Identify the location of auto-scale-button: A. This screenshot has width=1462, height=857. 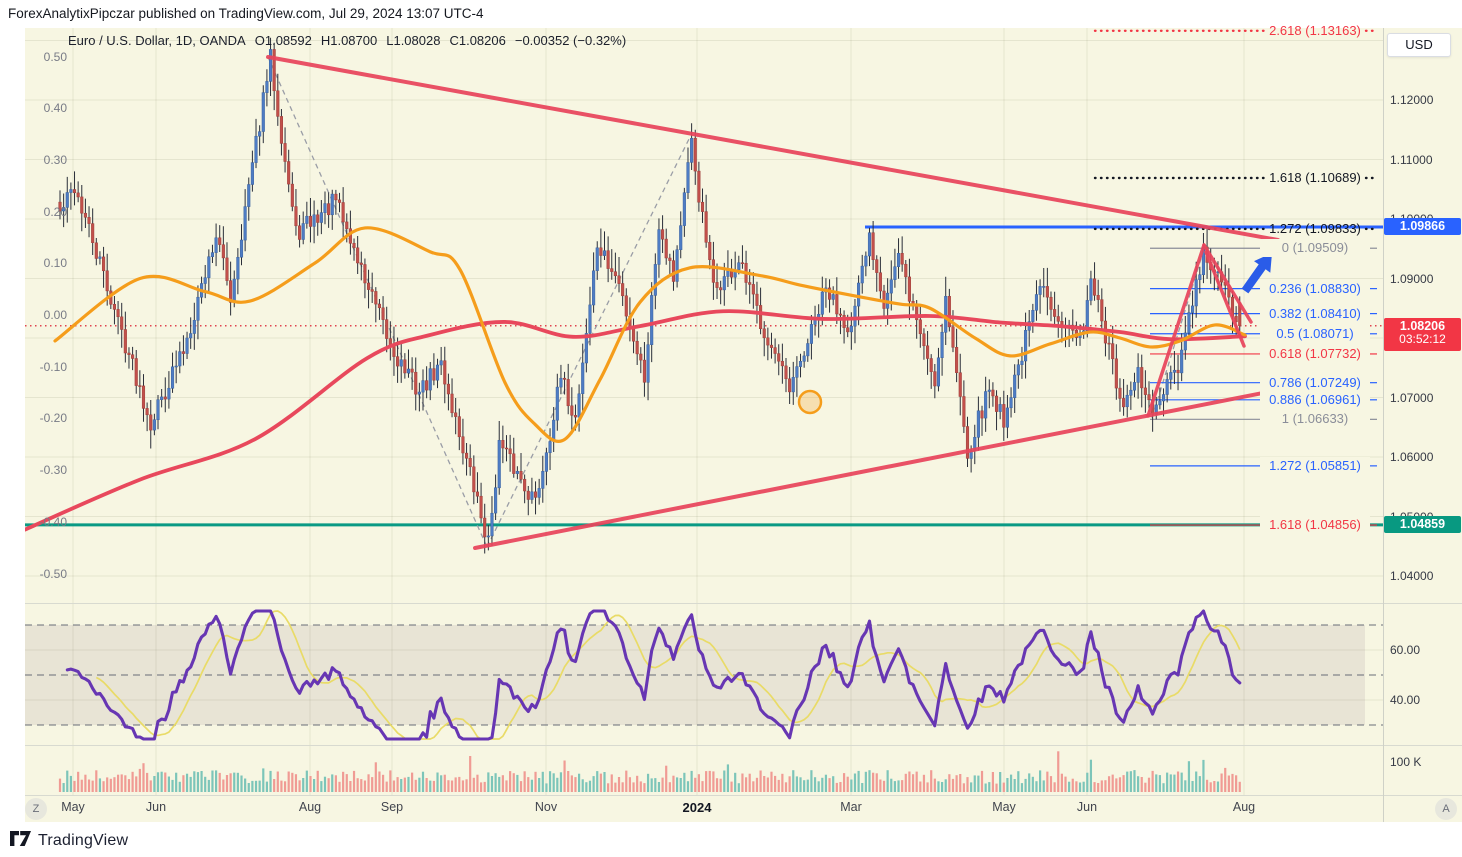
(1446, 809).